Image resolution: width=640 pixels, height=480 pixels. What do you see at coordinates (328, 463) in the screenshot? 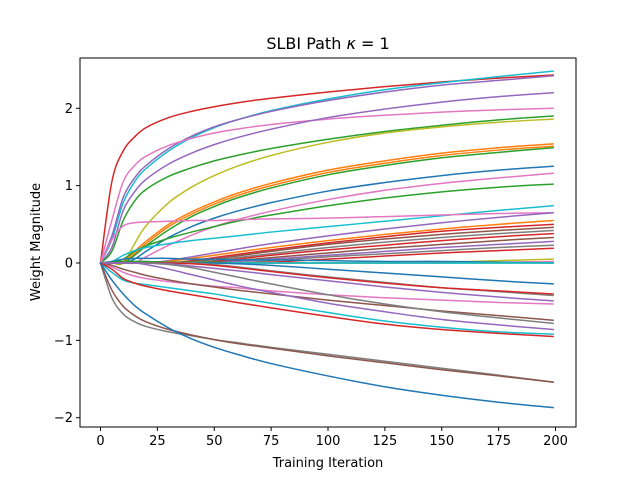
I see `x-axis-label: Training Iteration` at bounding box center [328, 463].